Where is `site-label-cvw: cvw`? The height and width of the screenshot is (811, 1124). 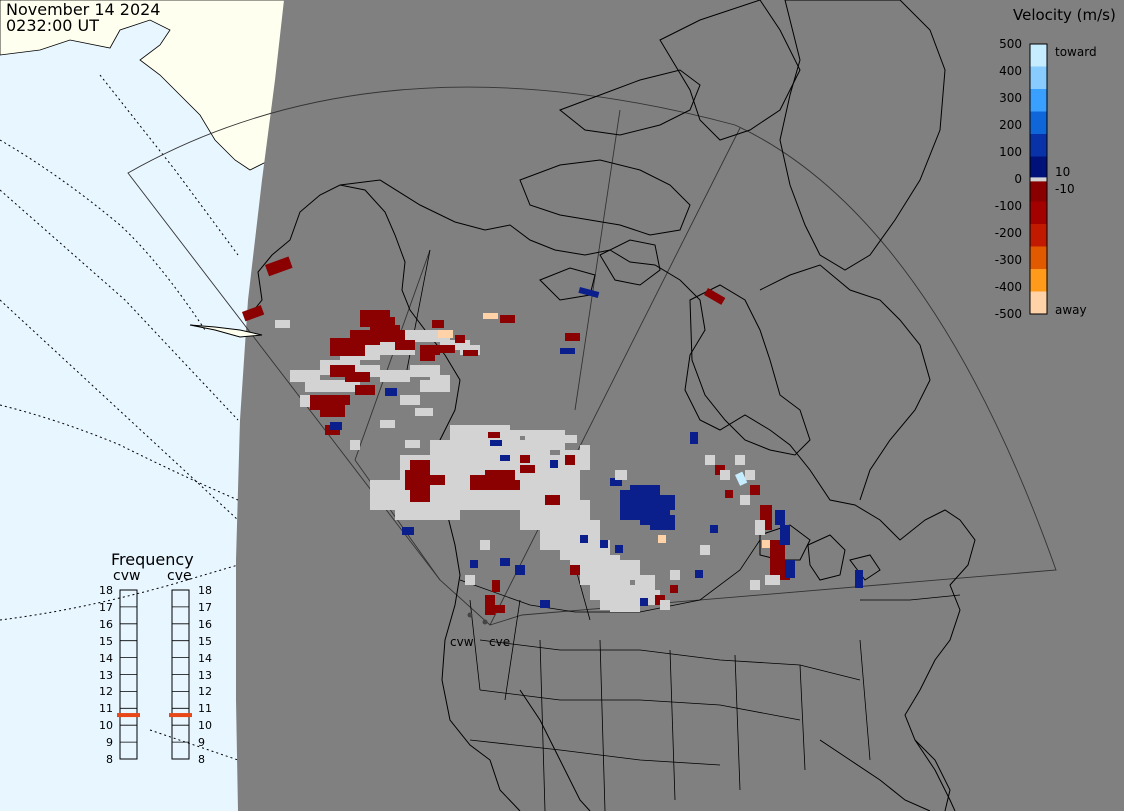 site-label-cvw: cvw is located at coordinates (462, 642).